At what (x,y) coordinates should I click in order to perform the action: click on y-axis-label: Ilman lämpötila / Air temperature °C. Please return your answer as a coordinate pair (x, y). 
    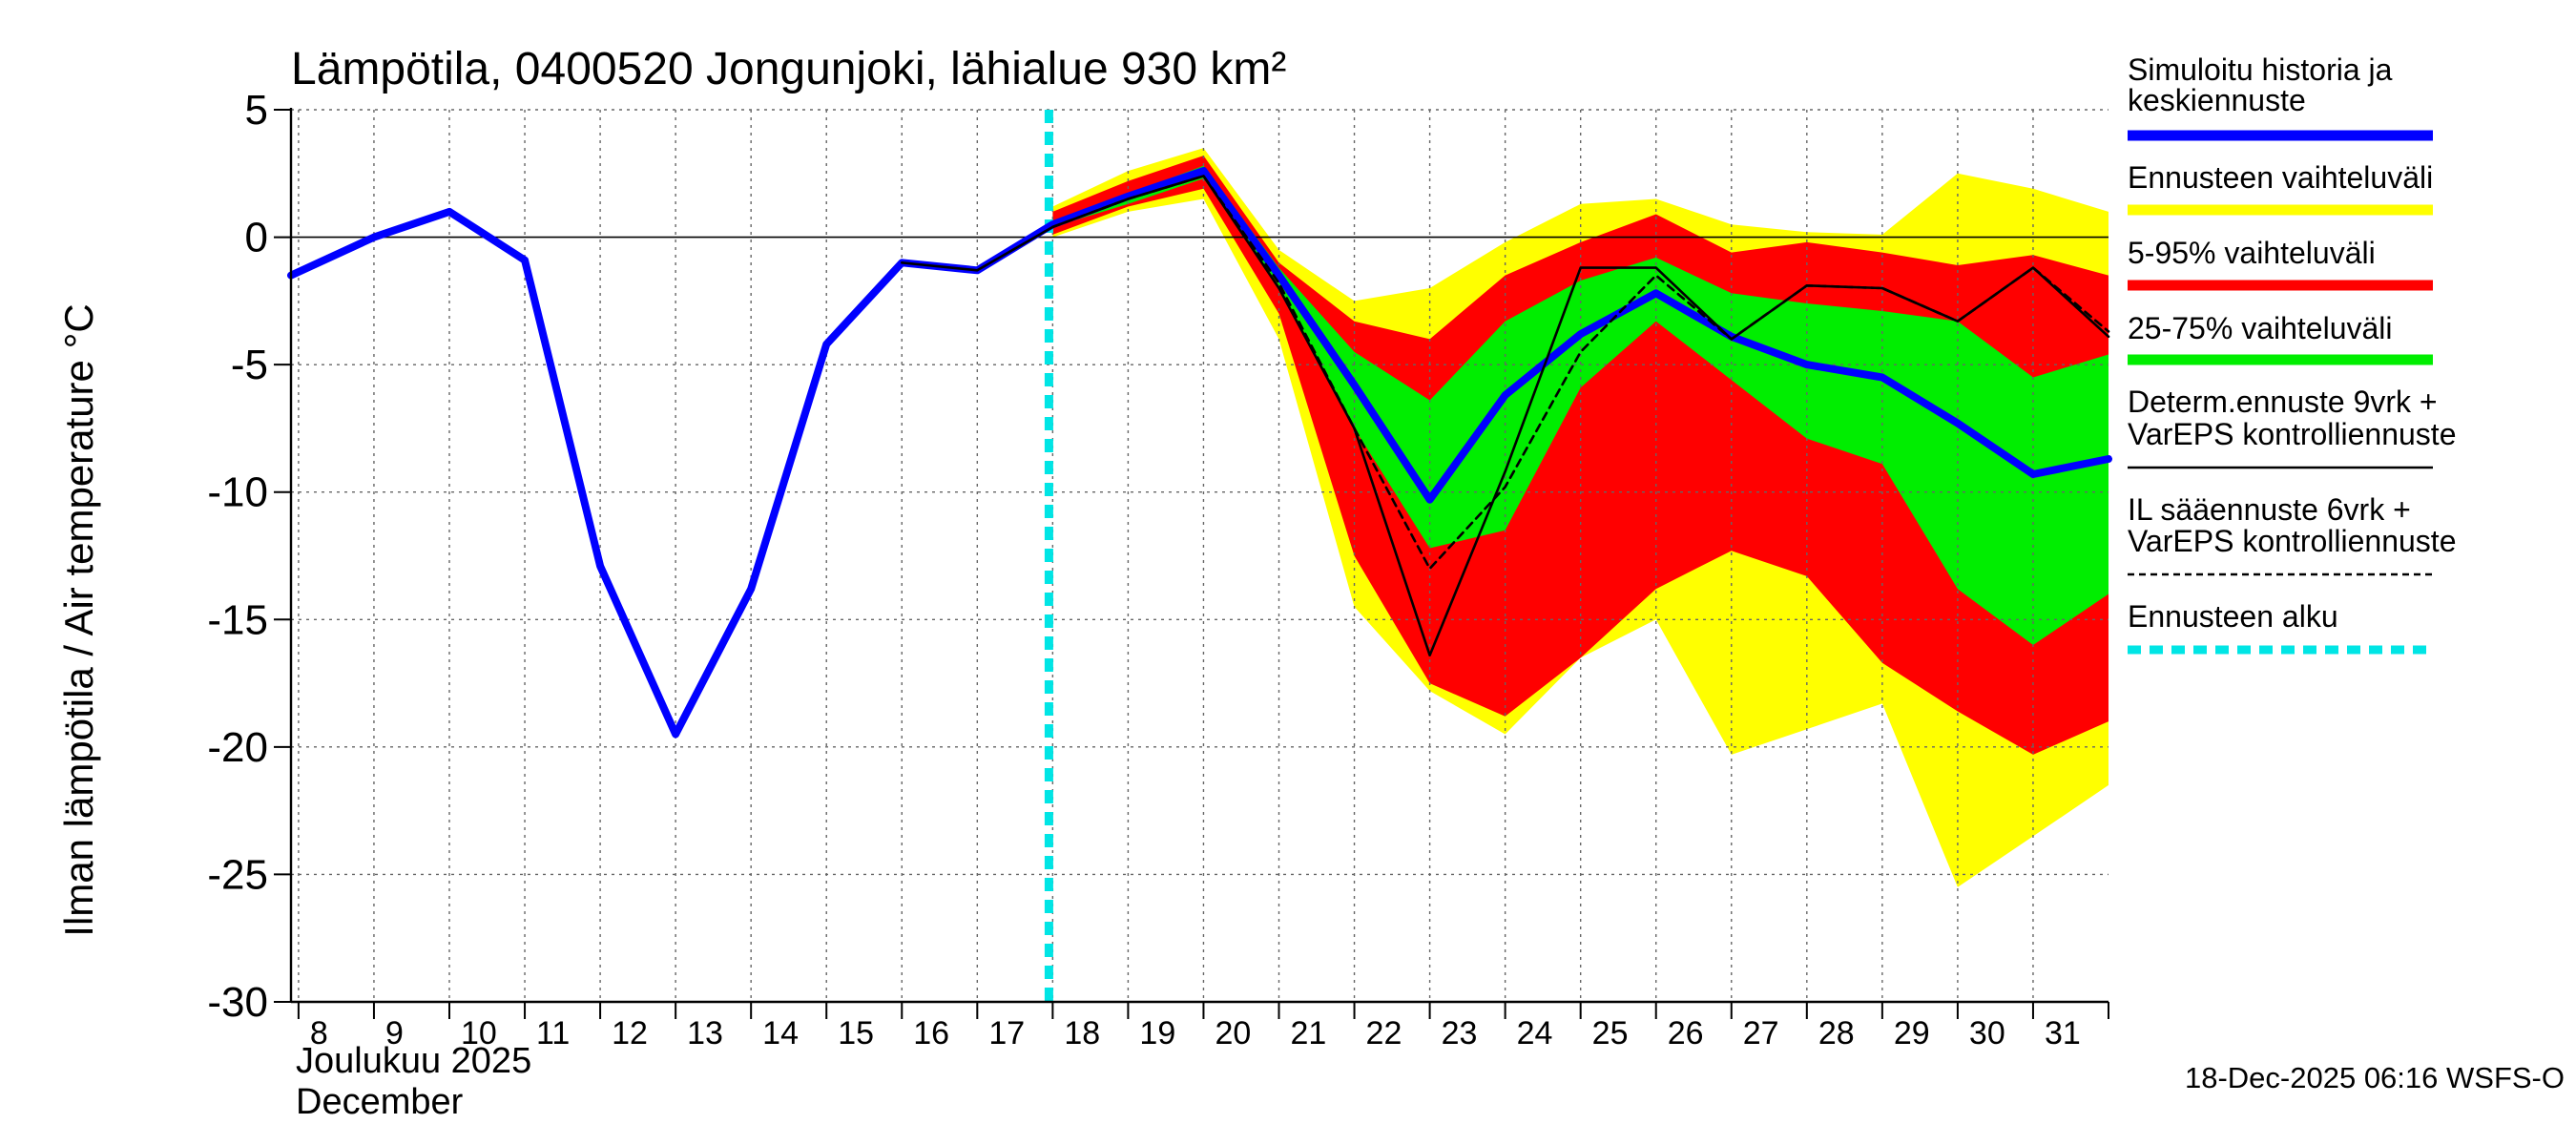
    Looking at the image, I should click on (78, 620).